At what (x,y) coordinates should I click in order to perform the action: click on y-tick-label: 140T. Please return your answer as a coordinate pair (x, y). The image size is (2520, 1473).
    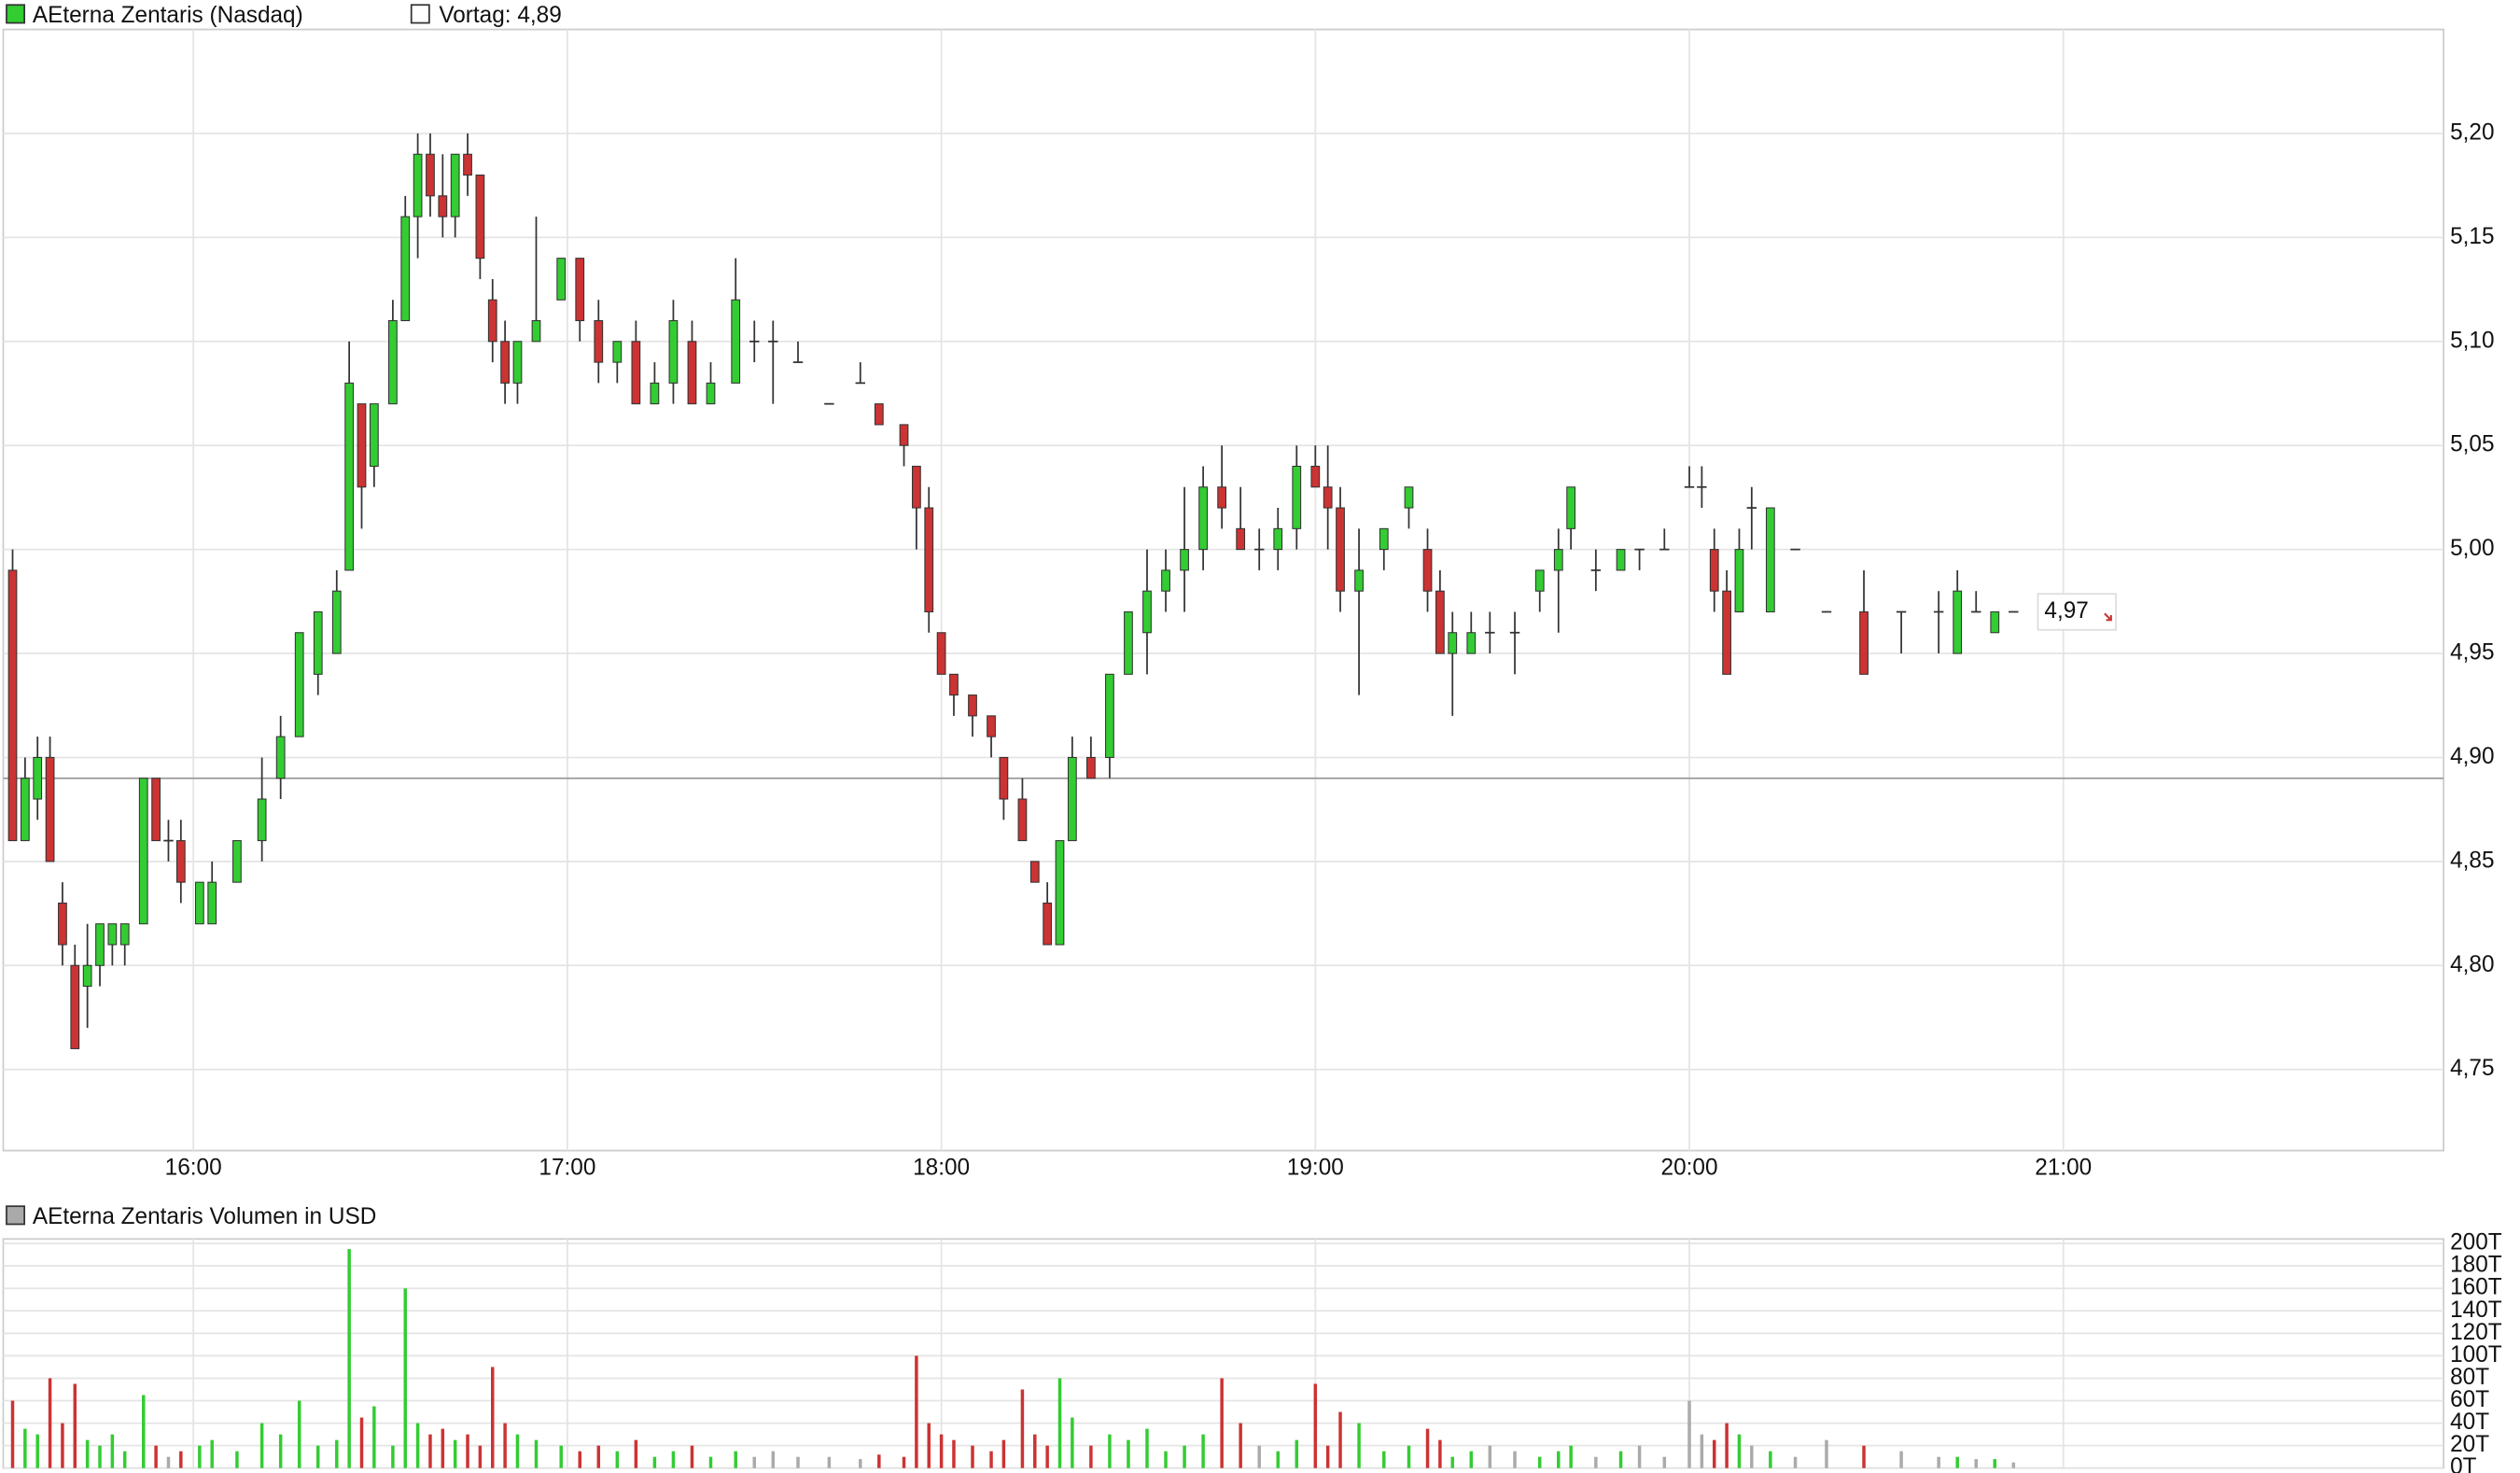
    Looking at the image, I should click on (2476, 1310).